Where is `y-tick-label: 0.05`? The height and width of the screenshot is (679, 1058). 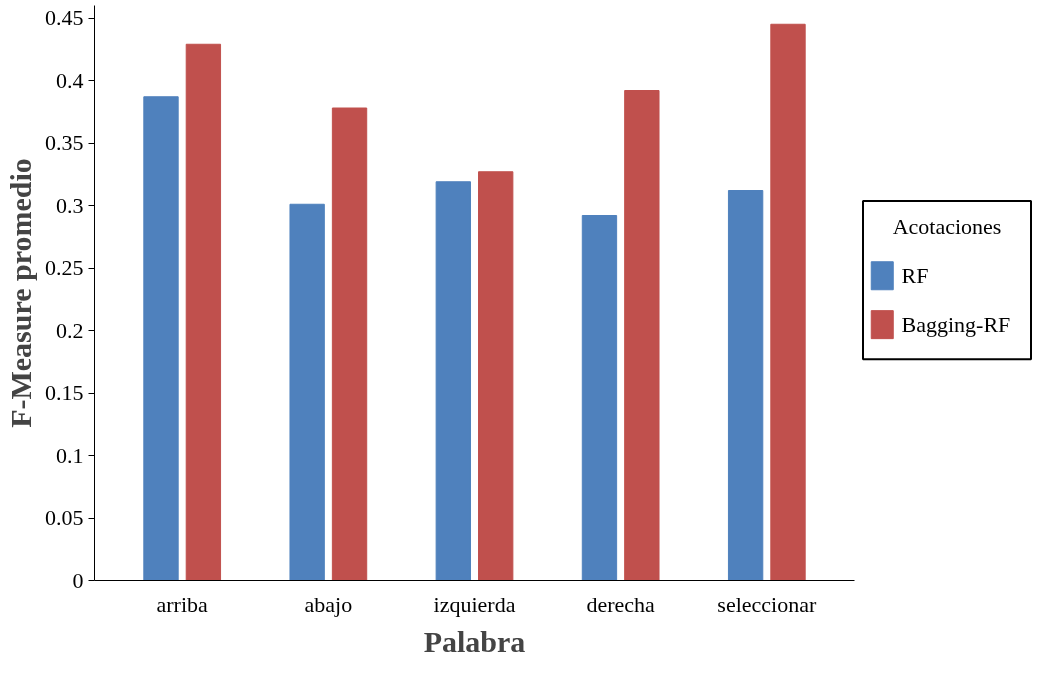 y-tick-label: 0.05 is located at coordinates (64, 517).